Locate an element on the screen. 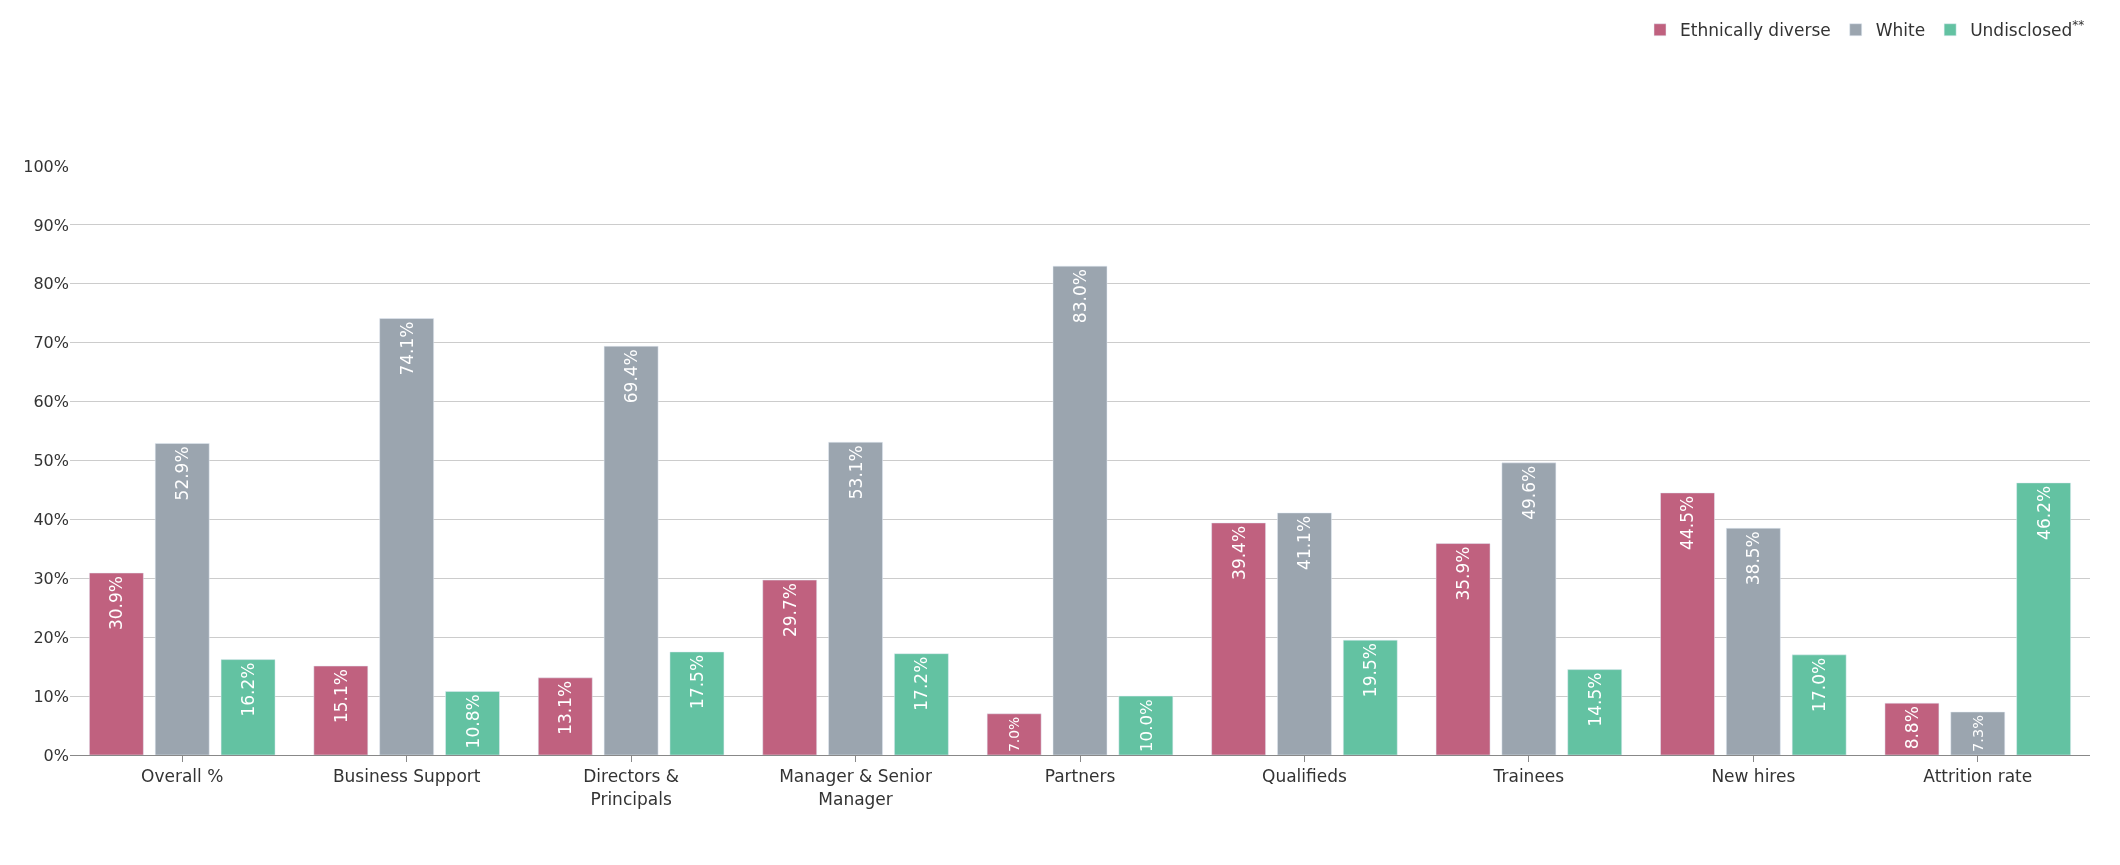 This screenshot has height=865, width=2120. data-label: 35.9% is located at coordinates (1463, 573).